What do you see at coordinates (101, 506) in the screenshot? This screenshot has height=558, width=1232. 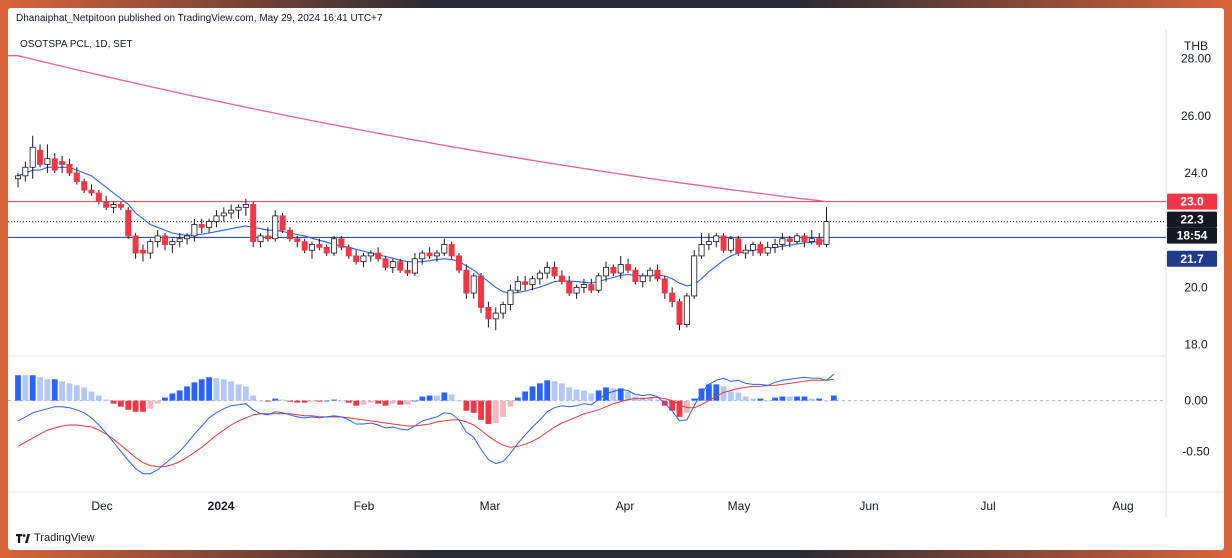 I see `time-tick-label: Dec` at bounding box center [101, 506].